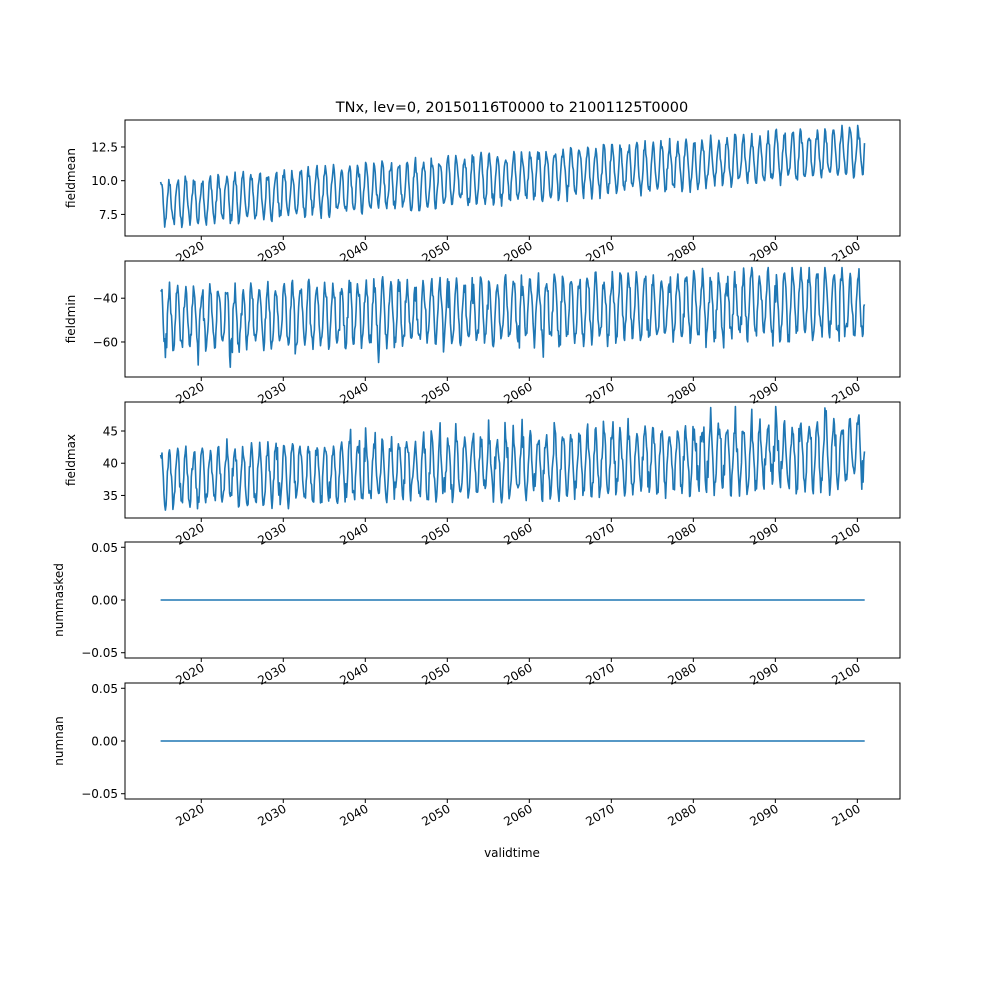  What do you see at coordinates (104, 548) in the screenshot?
I see `nummasked-y-tick-label: 0.05` at bounding box center [104, 548].